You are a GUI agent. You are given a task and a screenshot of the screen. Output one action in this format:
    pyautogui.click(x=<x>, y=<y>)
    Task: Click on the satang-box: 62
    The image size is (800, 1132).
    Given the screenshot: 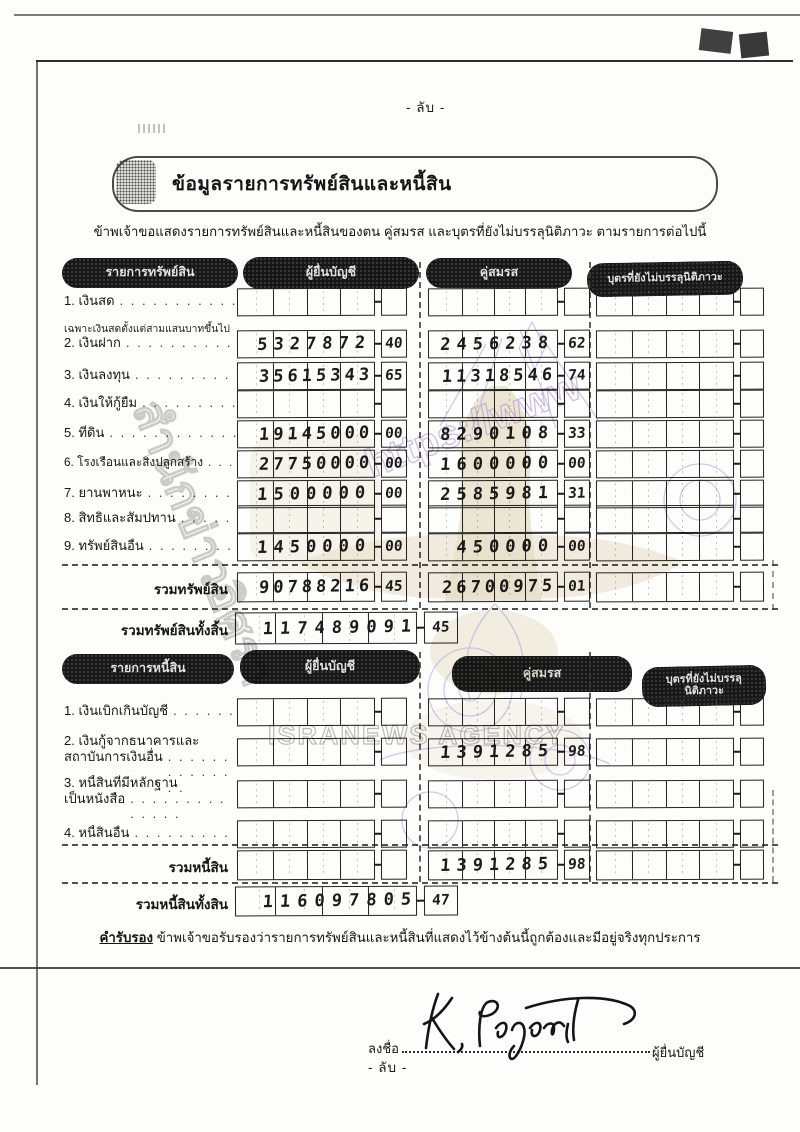 What is the action you would take?
    pyautogui.click(x=577, y=343)
    